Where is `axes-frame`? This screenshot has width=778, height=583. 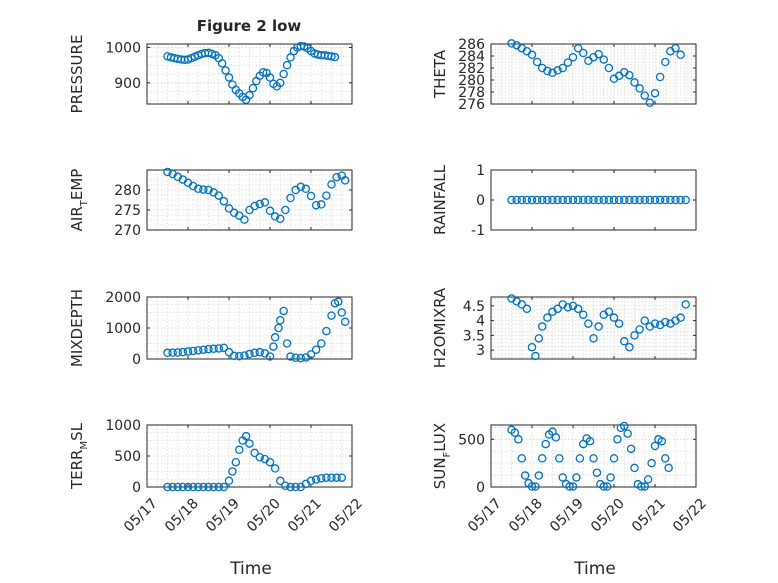
axes-frame is located at coordinates (249, 74).